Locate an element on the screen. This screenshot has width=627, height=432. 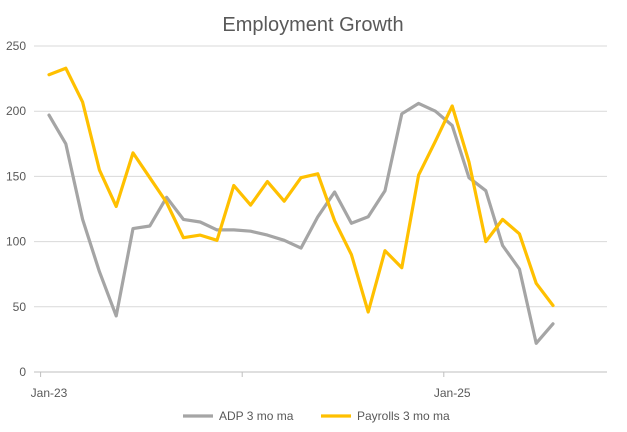
y-axis-ticks: 0 50 100 150 200 250 is located at coordinates (16, 209).